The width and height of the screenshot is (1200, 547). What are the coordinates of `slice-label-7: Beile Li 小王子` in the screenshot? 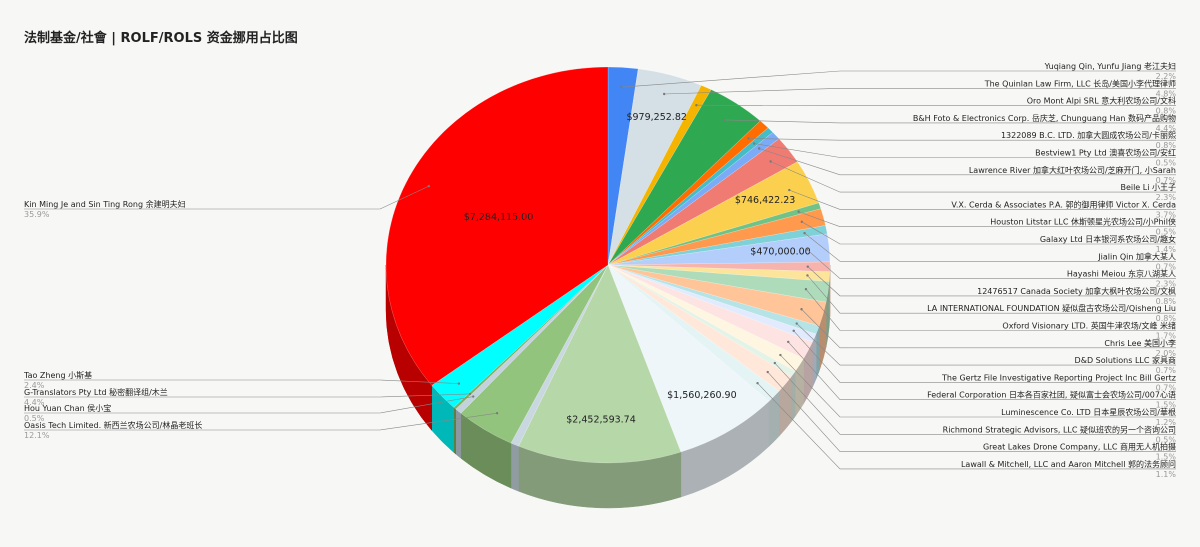 It's located at (1148, 187).